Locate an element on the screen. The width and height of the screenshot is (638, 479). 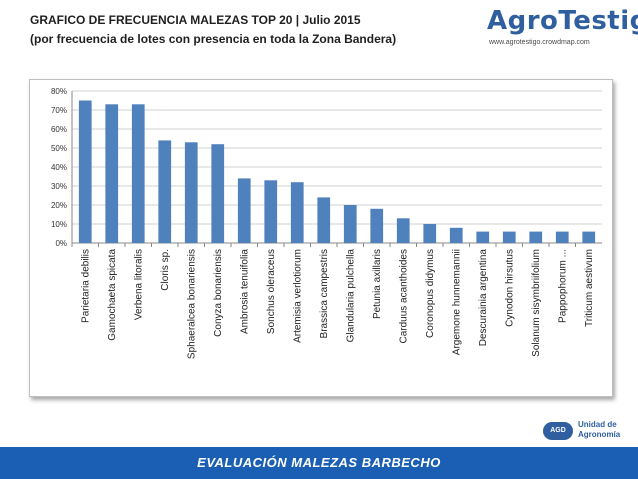
y-tick-label: 30% is located at coordinates (59, 186).